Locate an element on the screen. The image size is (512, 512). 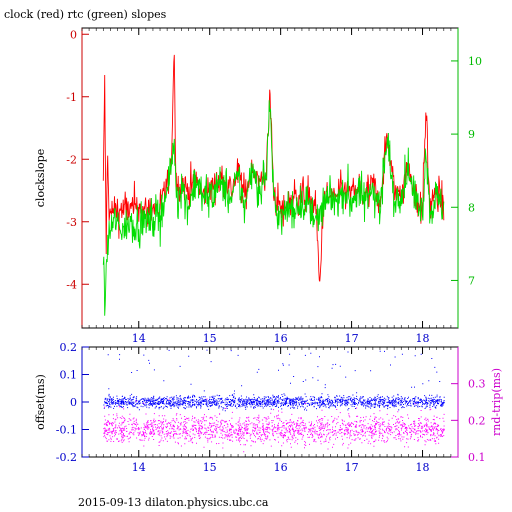
y2-axis-label: rnd-trip(ms) is located at coordinates (496, 402).